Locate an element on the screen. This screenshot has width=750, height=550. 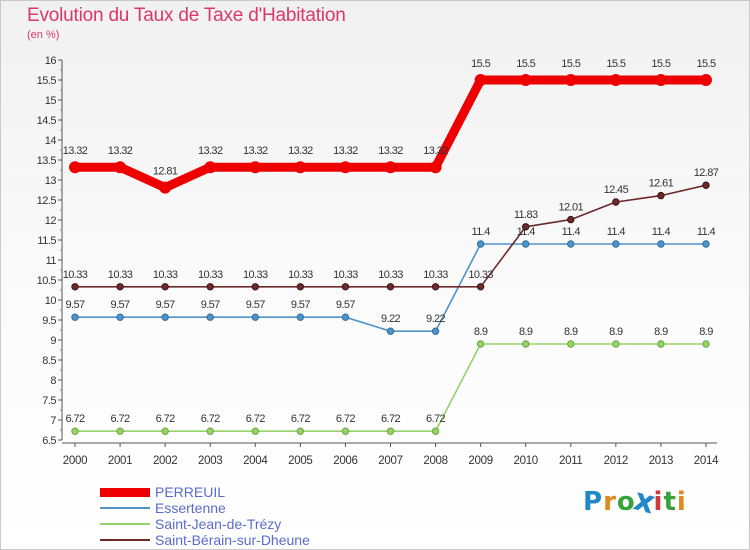
y-tick-label: 7 is located at coordinates (53, 421).